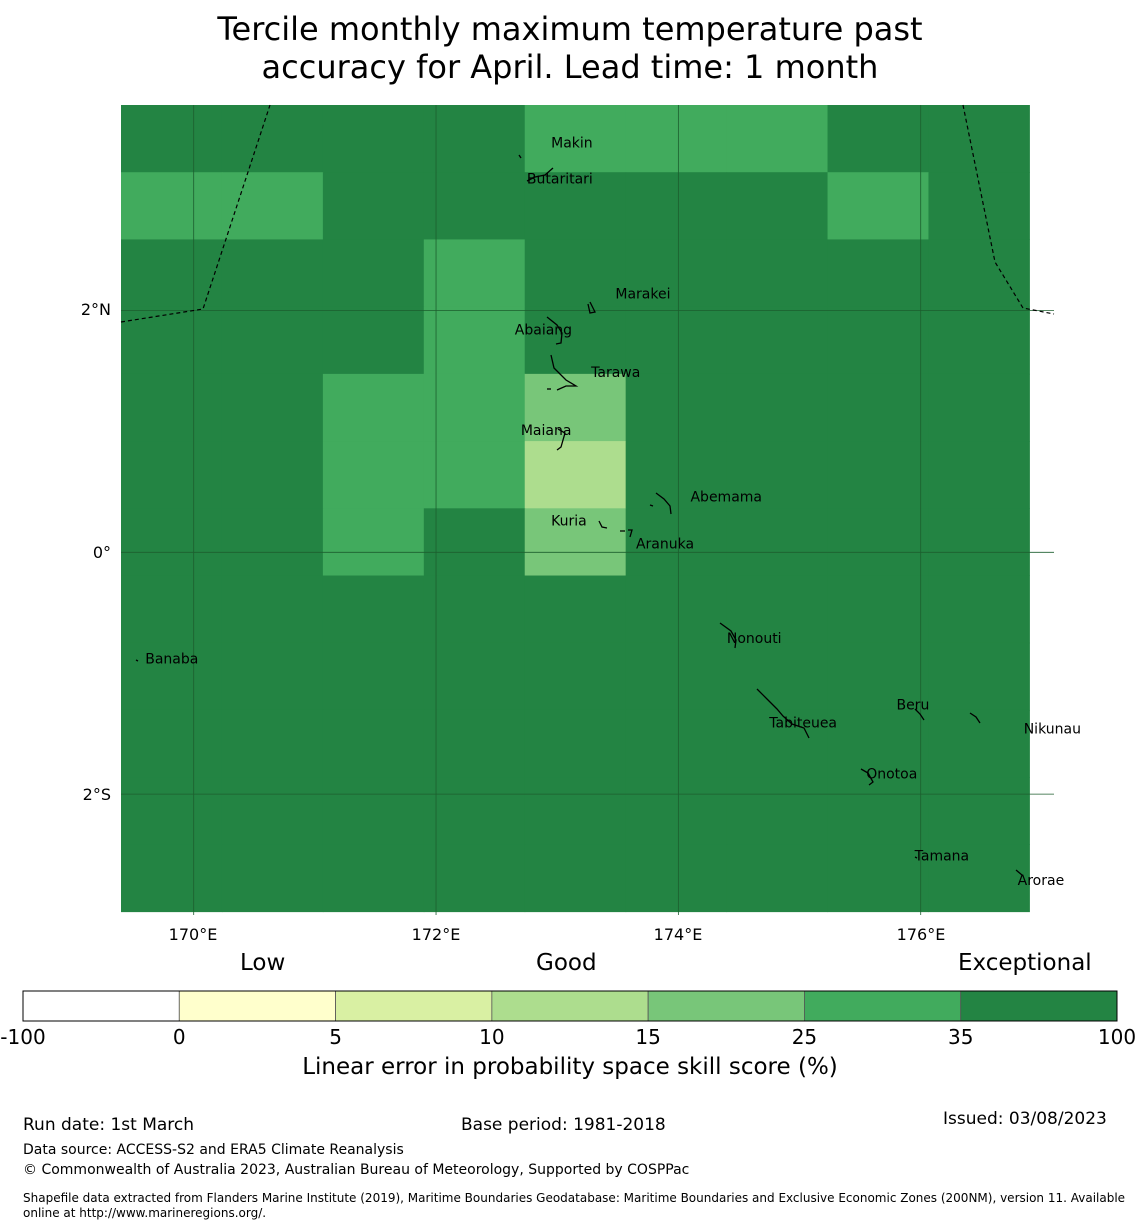 The height and width of the screenshot is (1230, 1140). I want to click on island-label-nonouti: Nonouti, so click(754, 639).